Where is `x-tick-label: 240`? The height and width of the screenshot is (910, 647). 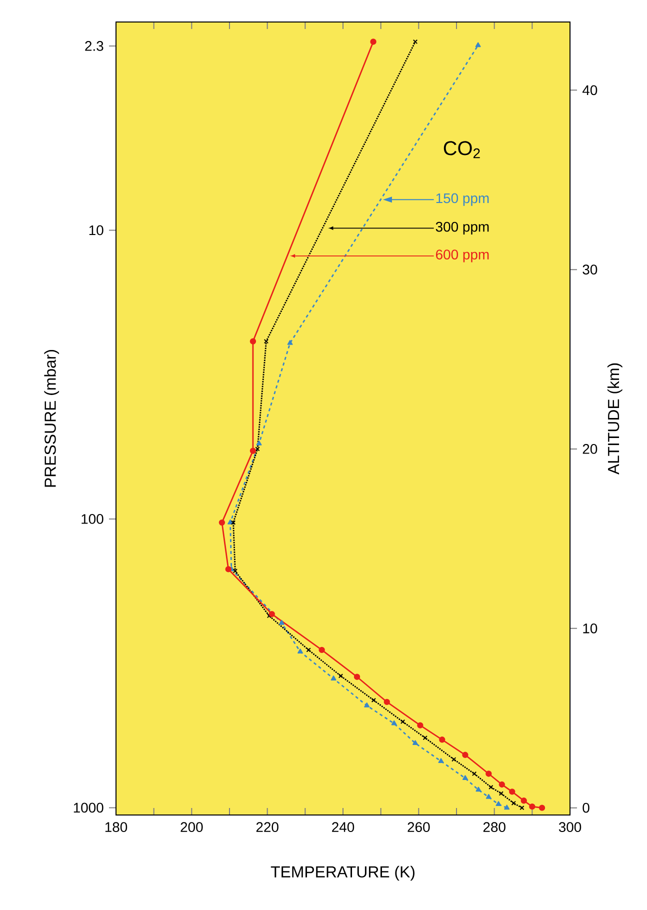
x-tick-label: 240 is located at coordinates (343, 827).